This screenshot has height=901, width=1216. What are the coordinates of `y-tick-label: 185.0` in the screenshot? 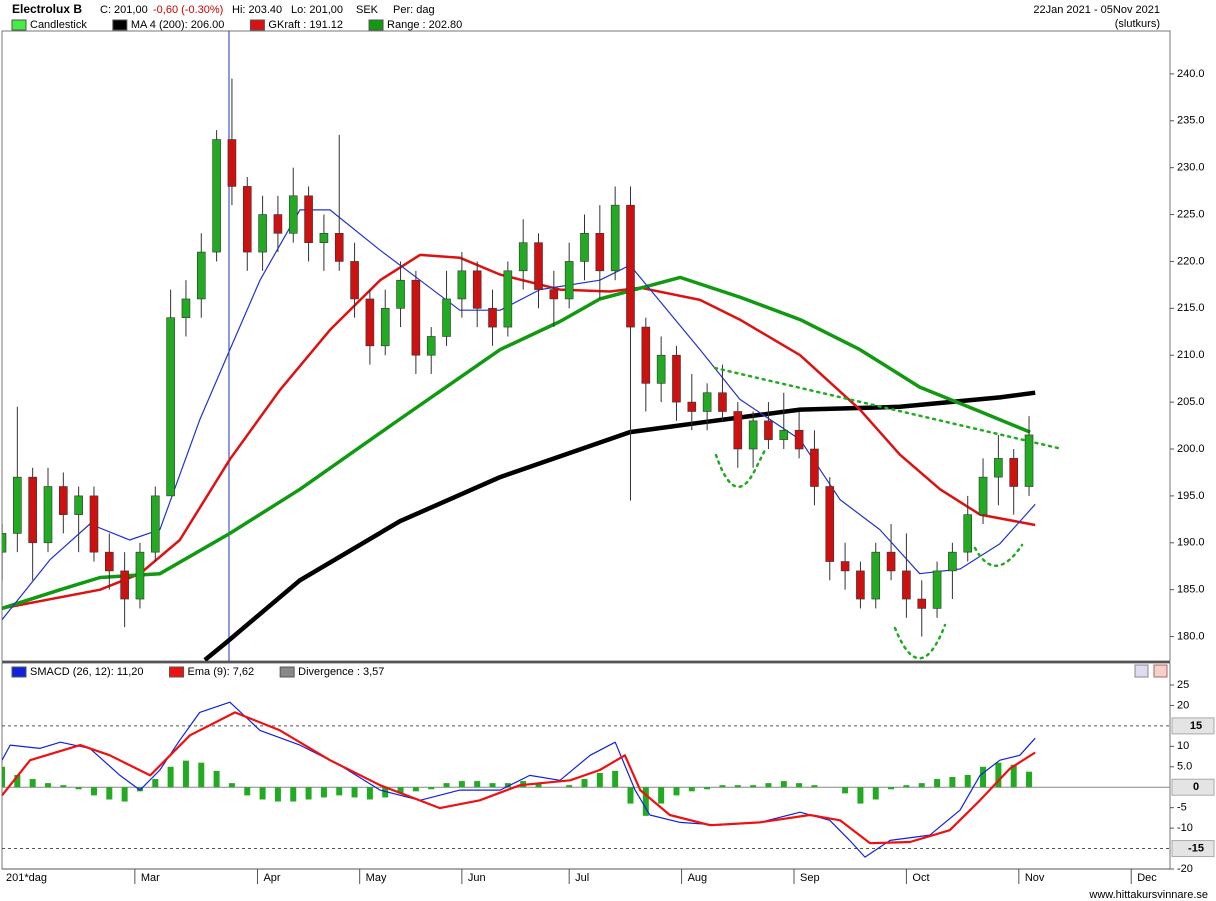 It's located at (1191, 590).